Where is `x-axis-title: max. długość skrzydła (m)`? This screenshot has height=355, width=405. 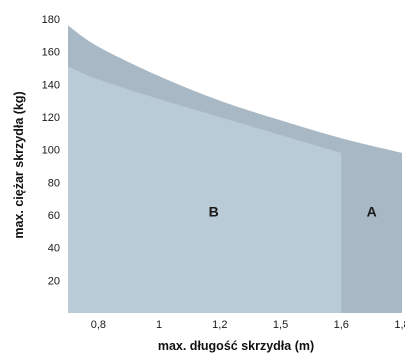 x-axis-title: max. długość skrzydła (m) is located at coordinates (236, 346).